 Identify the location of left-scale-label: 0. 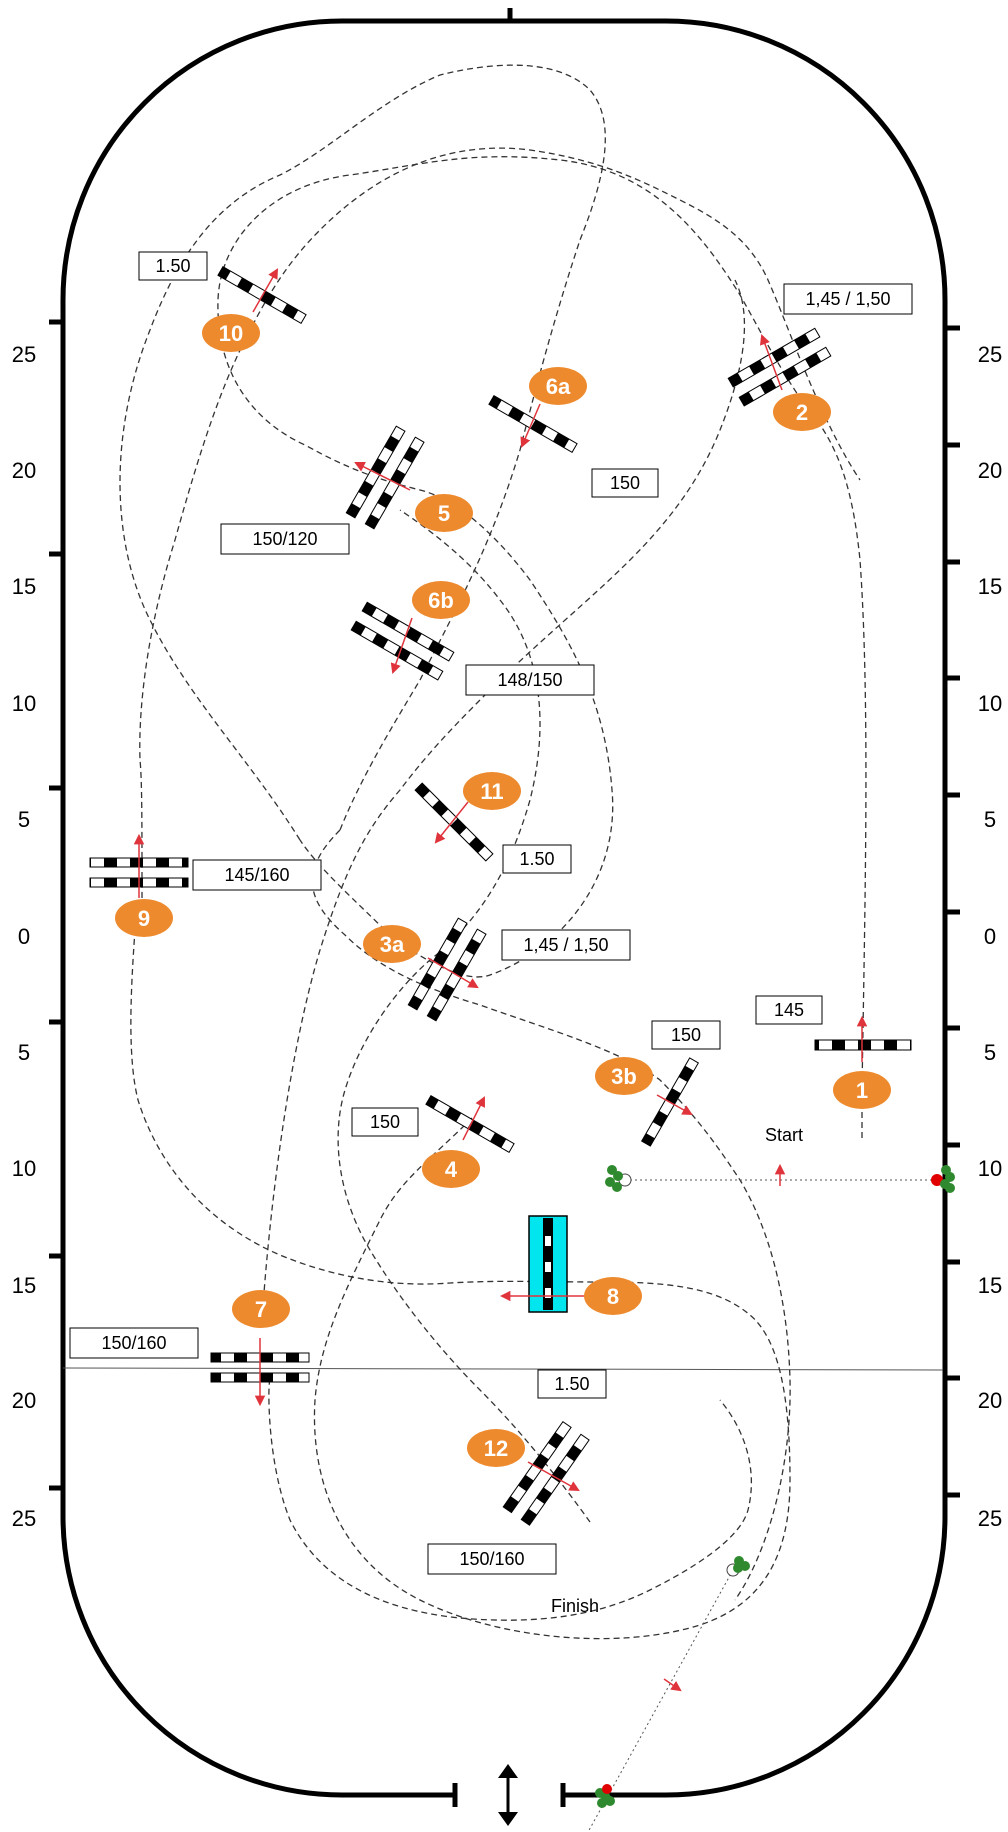
(24, 936).